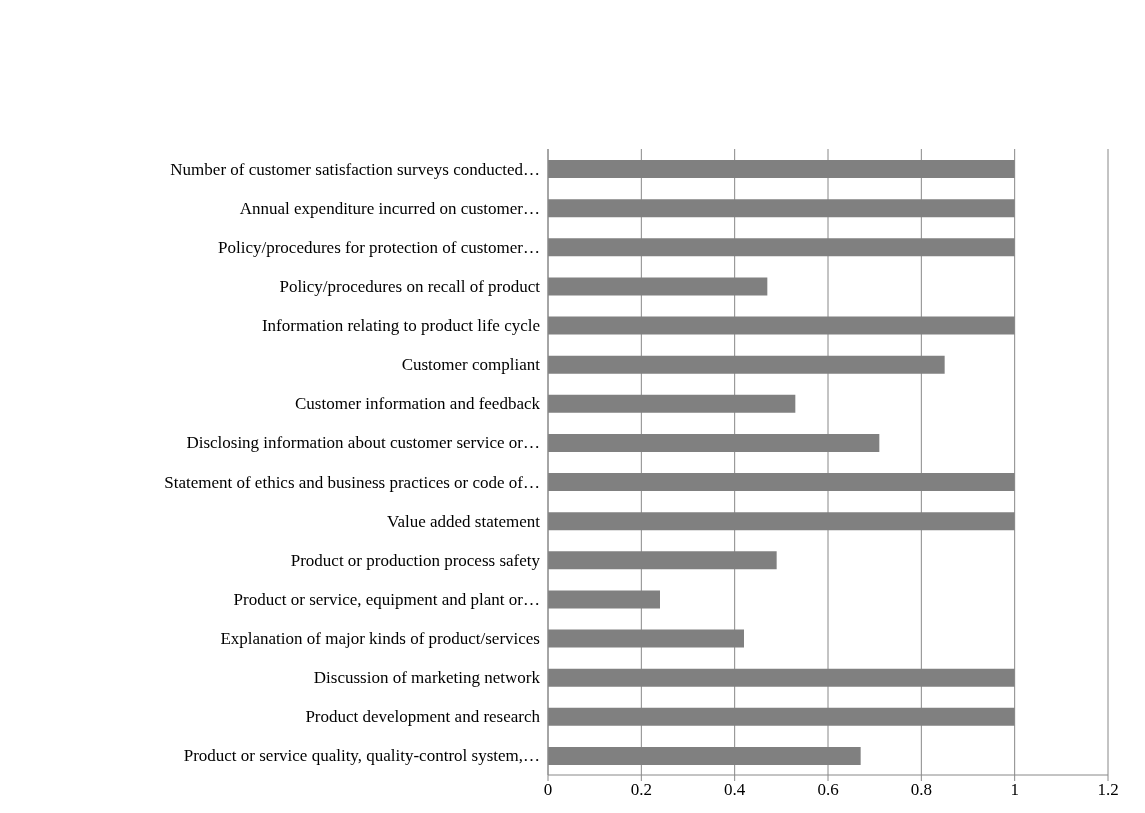 Image resolution: width=1145 pixels, height=813 pixels. I want to click on y-tick-label: Customer information and feedback, so click(417, 404).